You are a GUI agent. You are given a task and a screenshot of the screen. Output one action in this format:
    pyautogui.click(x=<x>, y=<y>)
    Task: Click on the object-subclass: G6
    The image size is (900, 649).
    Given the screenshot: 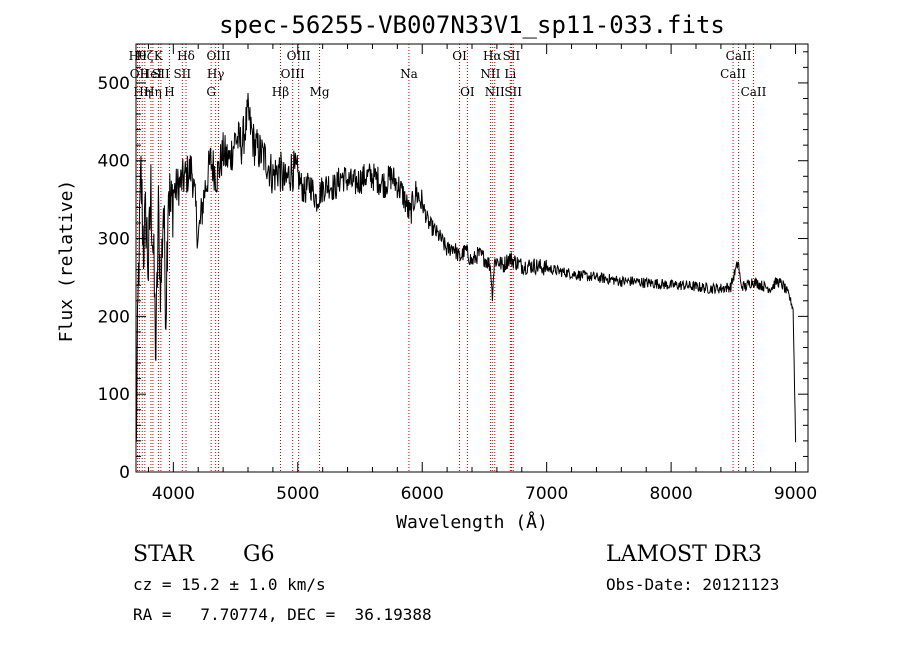 What is the action you would take?
    pyautogui.click(x=259, y=554)
    